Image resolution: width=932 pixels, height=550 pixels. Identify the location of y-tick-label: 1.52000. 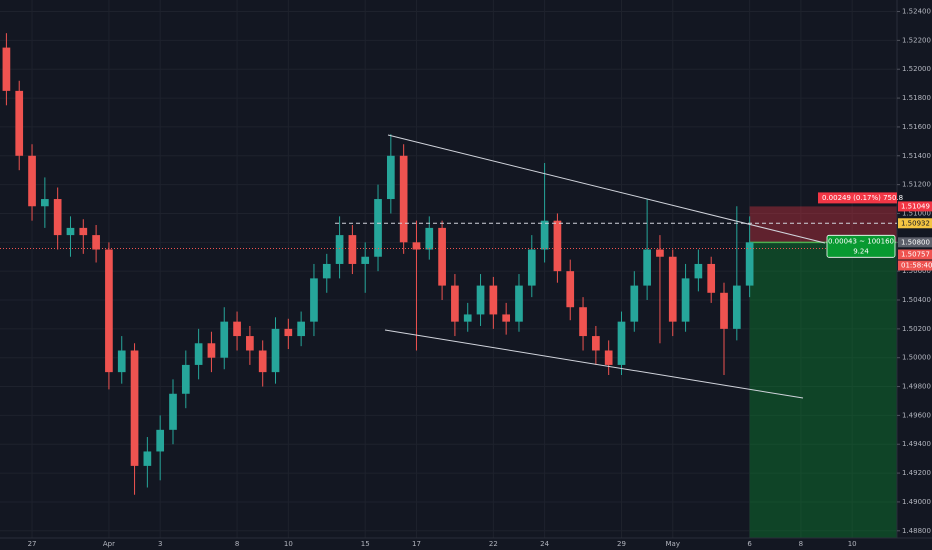
(916, 69).